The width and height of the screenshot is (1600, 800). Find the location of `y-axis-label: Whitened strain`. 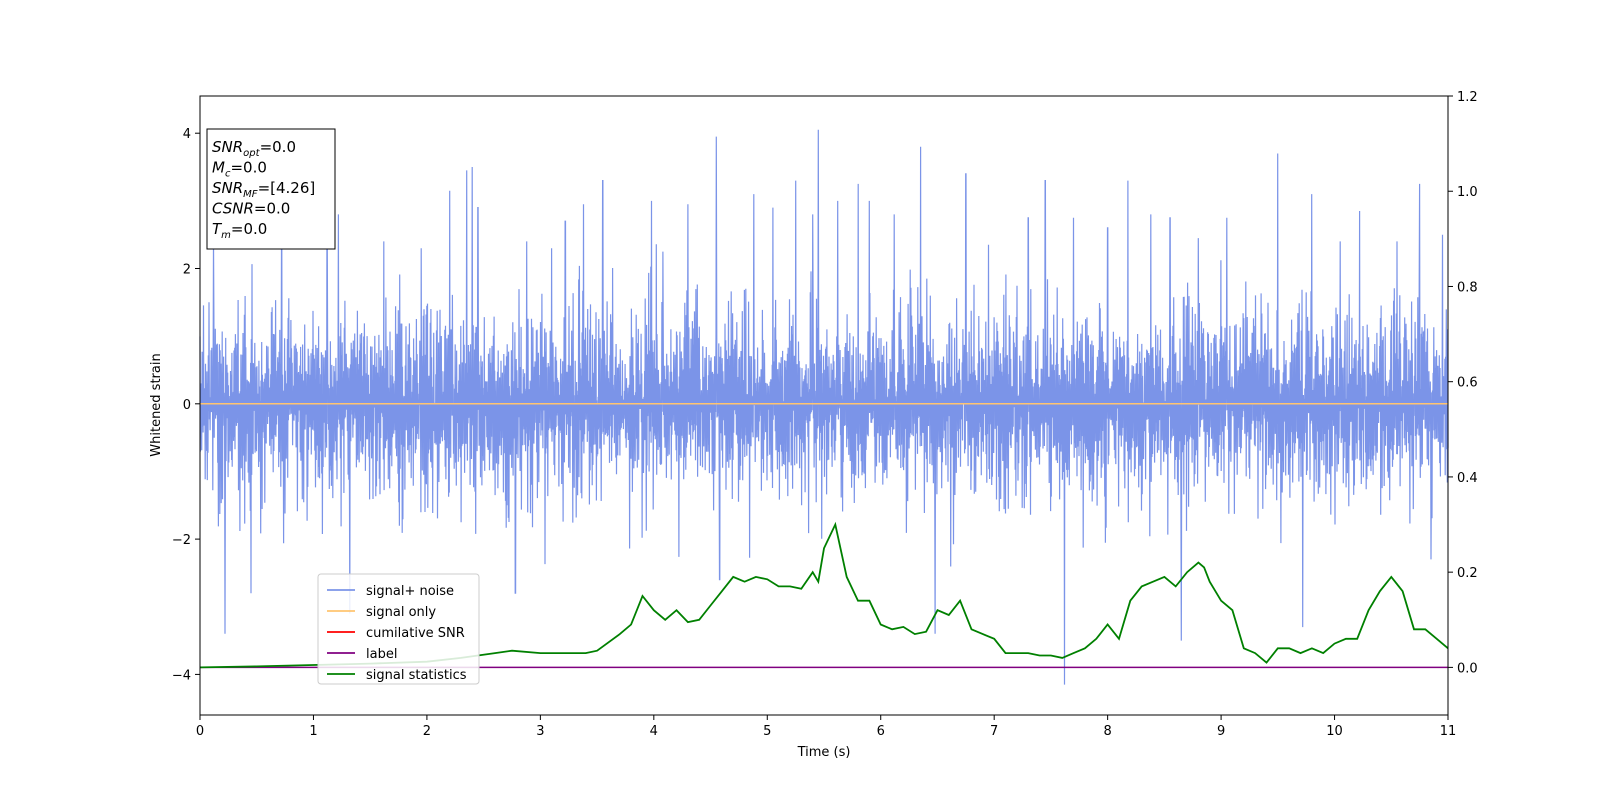

y-axis-label: Whitened strain is located at coordinates (156, 404).